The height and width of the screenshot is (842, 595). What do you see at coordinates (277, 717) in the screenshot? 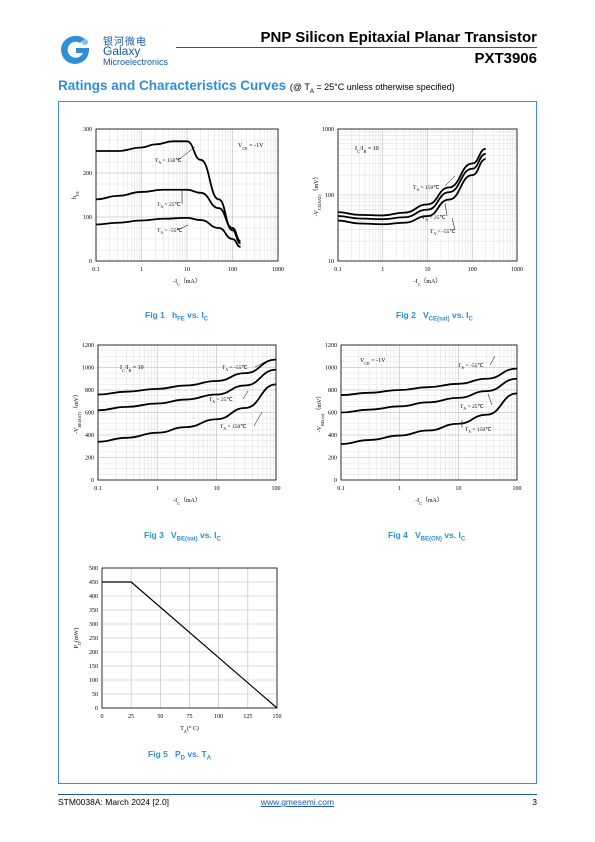
I see `x-tick-label: 150` at bounding box center [277, 717].